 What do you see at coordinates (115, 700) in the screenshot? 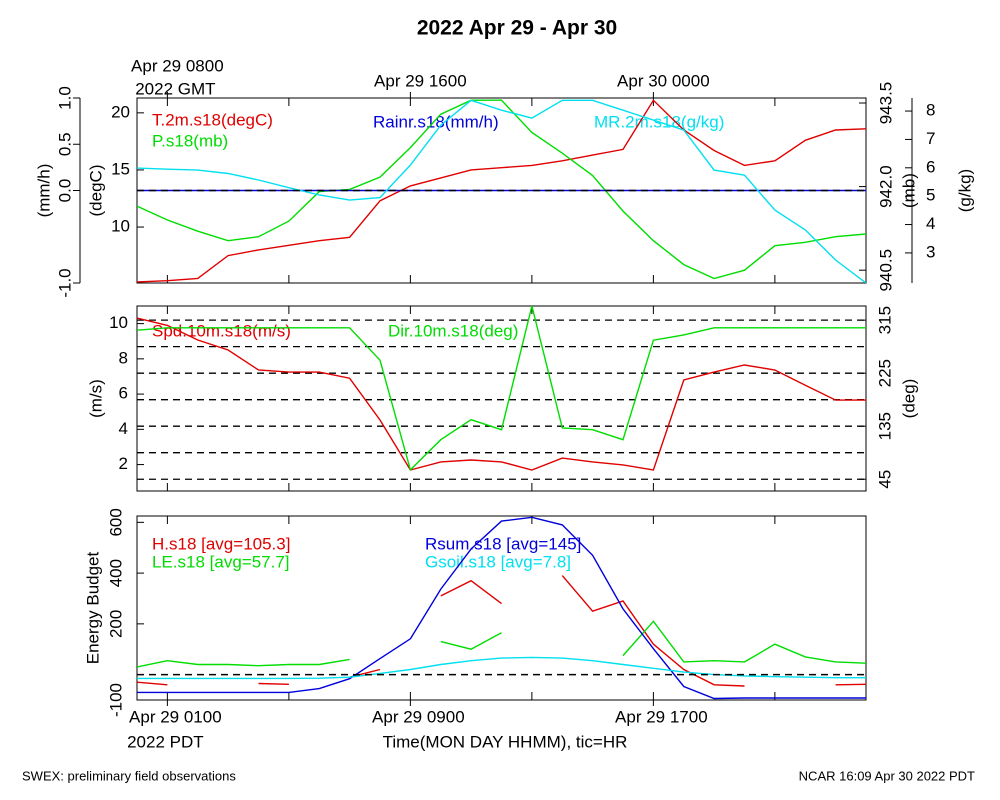
I see `y-tick-label: -100` at bounding box center [115, 700].